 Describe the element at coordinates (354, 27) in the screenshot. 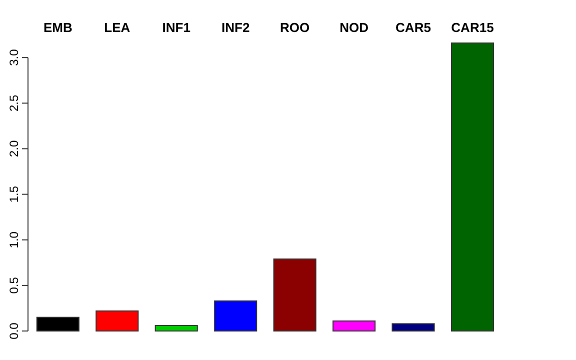

I see `x-tick-label: NOD` at that location.